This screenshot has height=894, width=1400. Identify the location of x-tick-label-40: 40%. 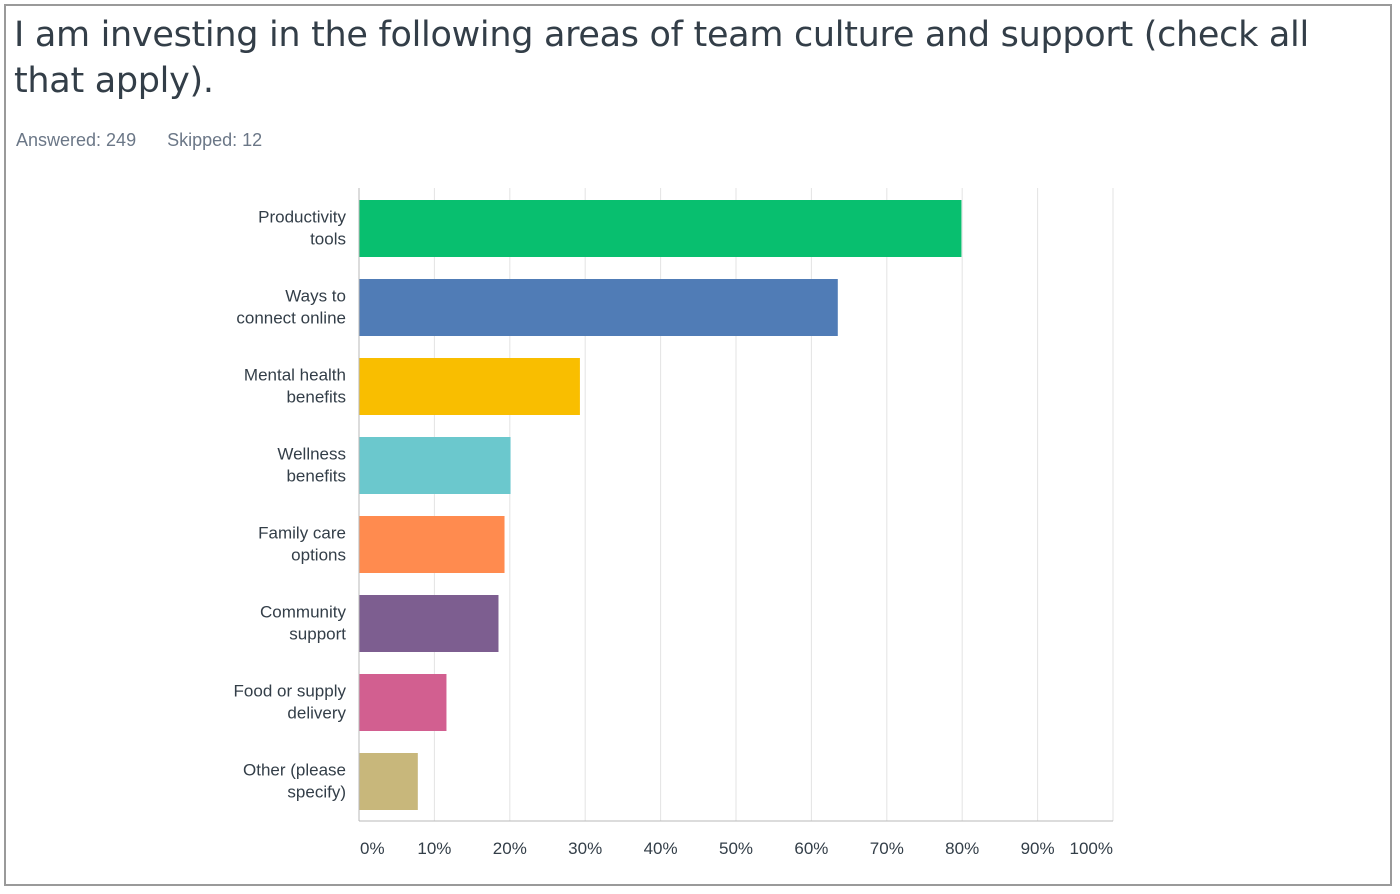
(661, 848).